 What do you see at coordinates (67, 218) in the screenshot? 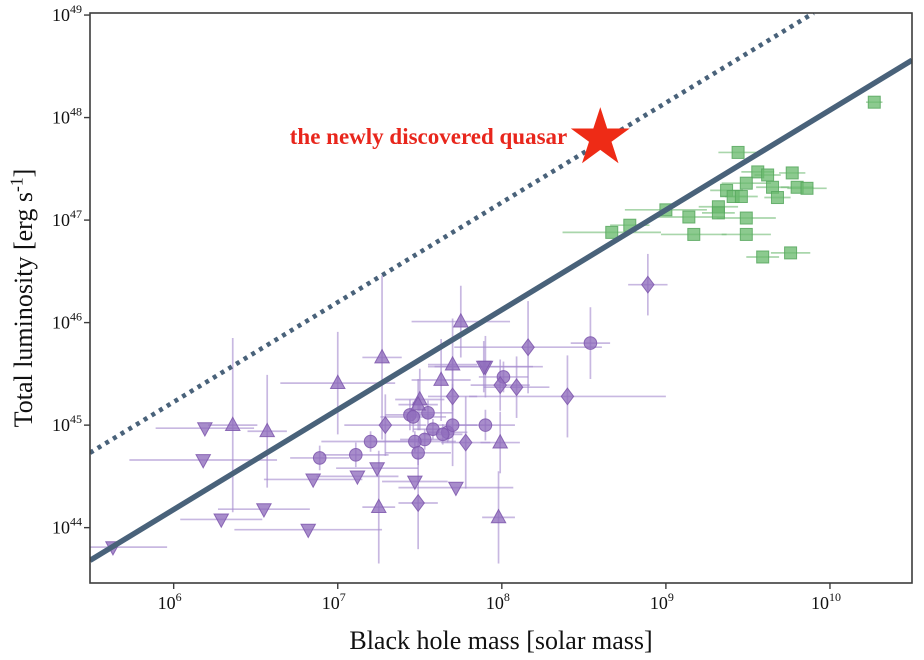
I see `y-axis-tick-label: 1047` at bounding box center [67, 218].